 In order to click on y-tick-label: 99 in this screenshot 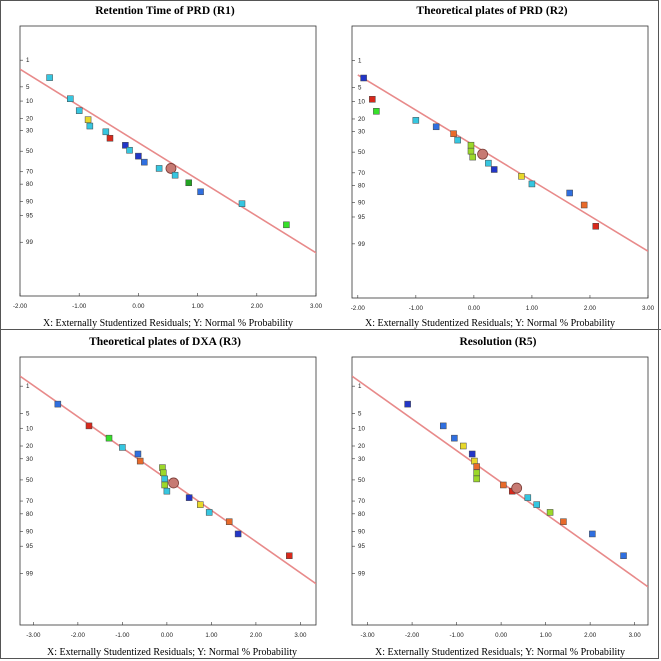, I will do `click(361, 244)`.